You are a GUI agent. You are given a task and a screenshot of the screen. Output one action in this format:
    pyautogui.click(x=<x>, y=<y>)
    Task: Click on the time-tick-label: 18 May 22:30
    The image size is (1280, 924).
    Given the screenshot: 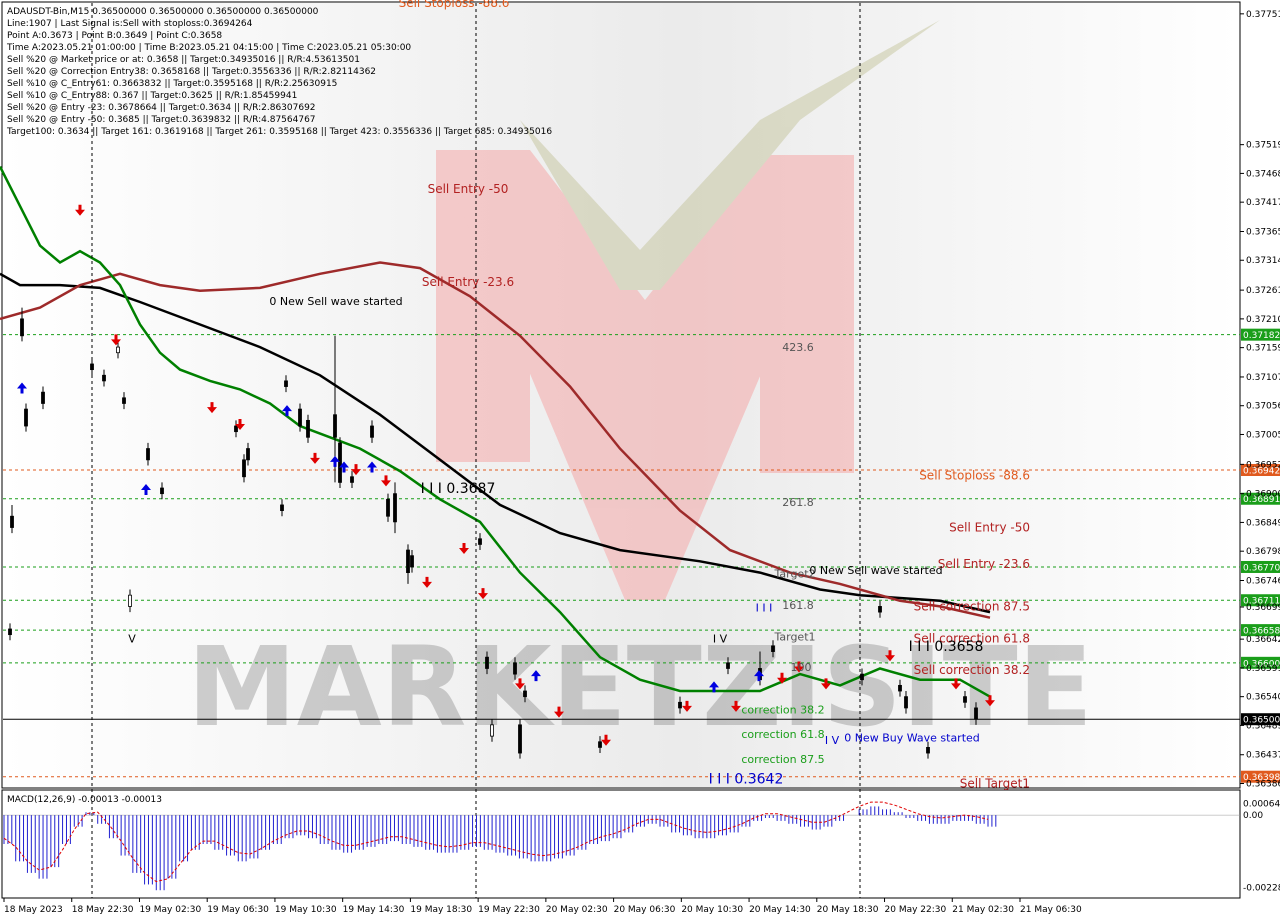 What is the action you would take?
    pyautogui.click(x=103, y=910)
    